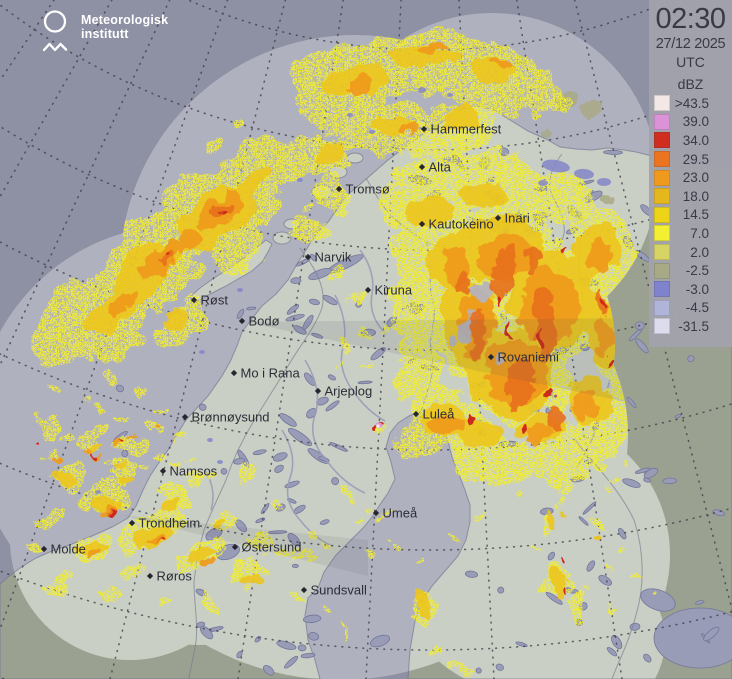  I want to click on city-label-kiruna: Kiruna, so click(388, 290).